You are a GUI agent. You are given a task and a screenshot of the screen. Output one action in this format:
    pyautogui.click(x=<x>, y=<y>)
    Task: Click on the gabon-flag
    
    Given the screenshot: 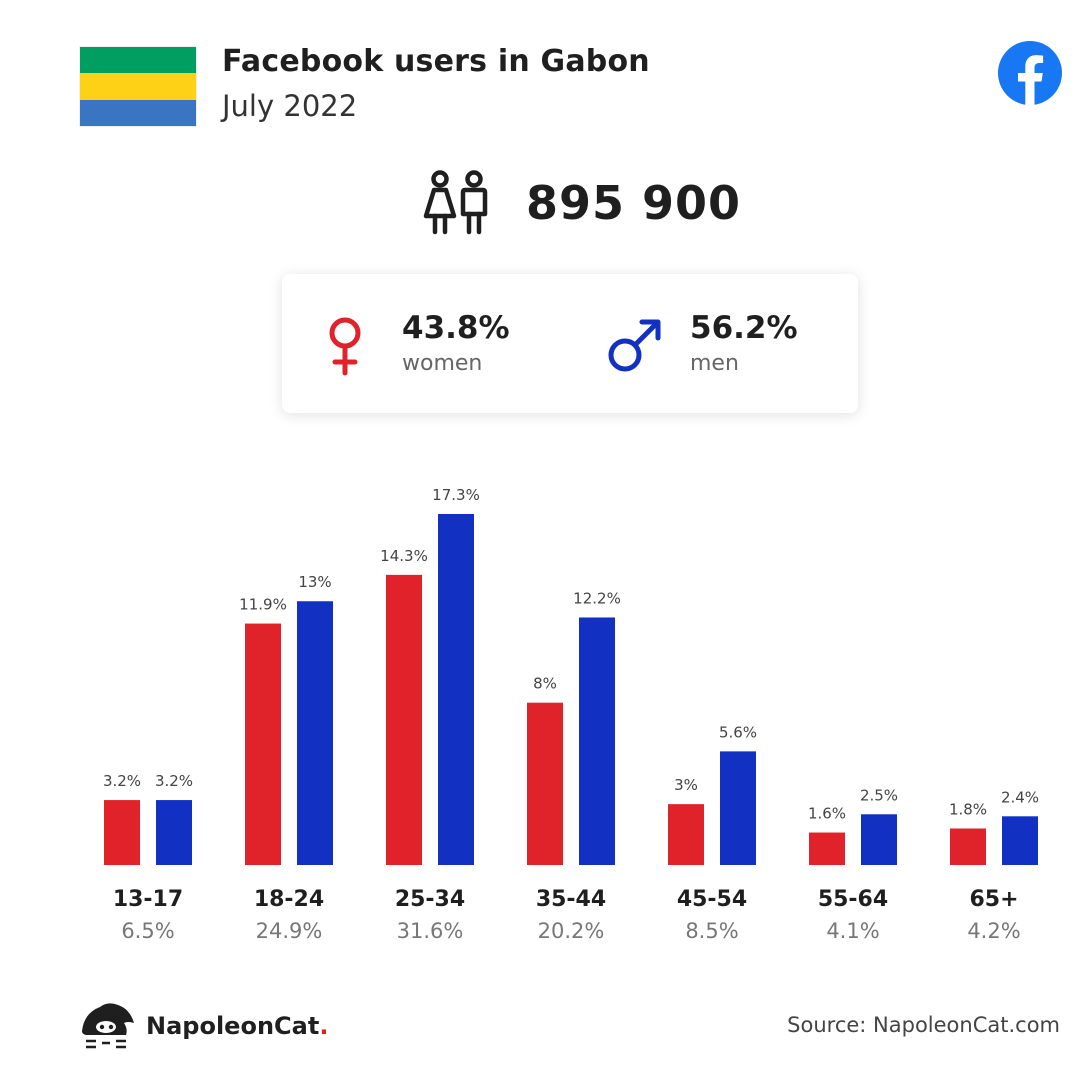 What is the action you would take?
    pyautogui.click(x=138, y=86)
    